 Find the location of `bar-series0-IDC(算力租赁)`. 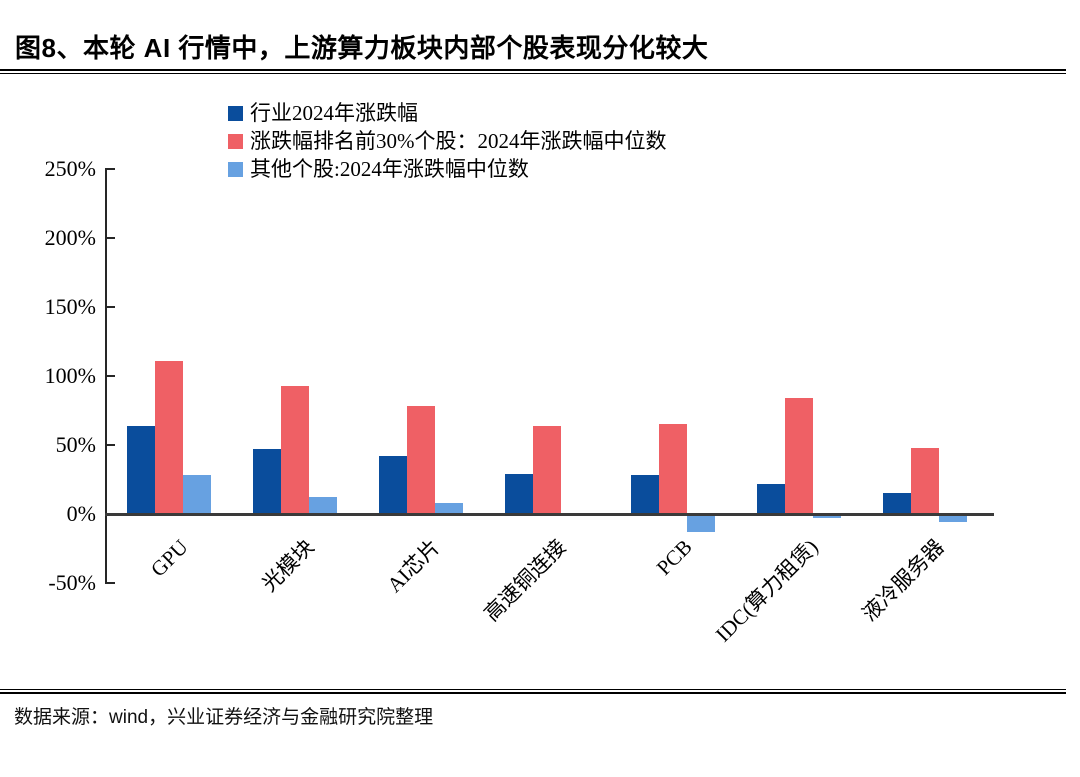

bar-series0-IDC(算力租赁) is located at coordinates (771, 498).